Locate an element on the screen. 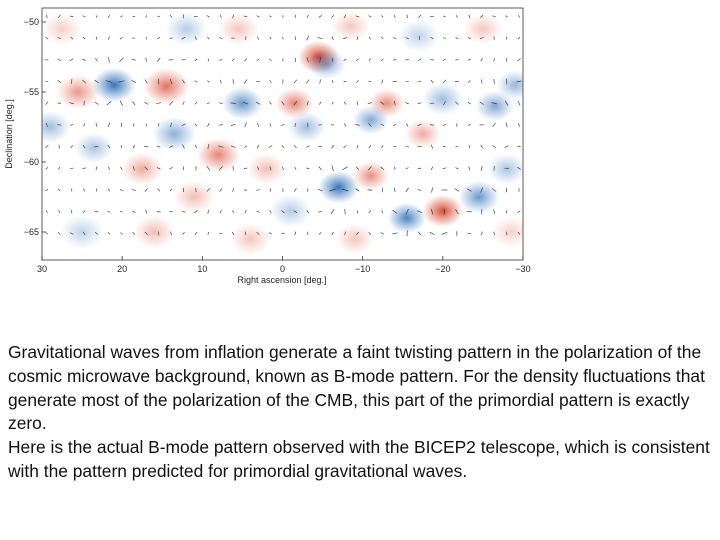  x-tick-label: 10 is located at coordinates (202, 269).